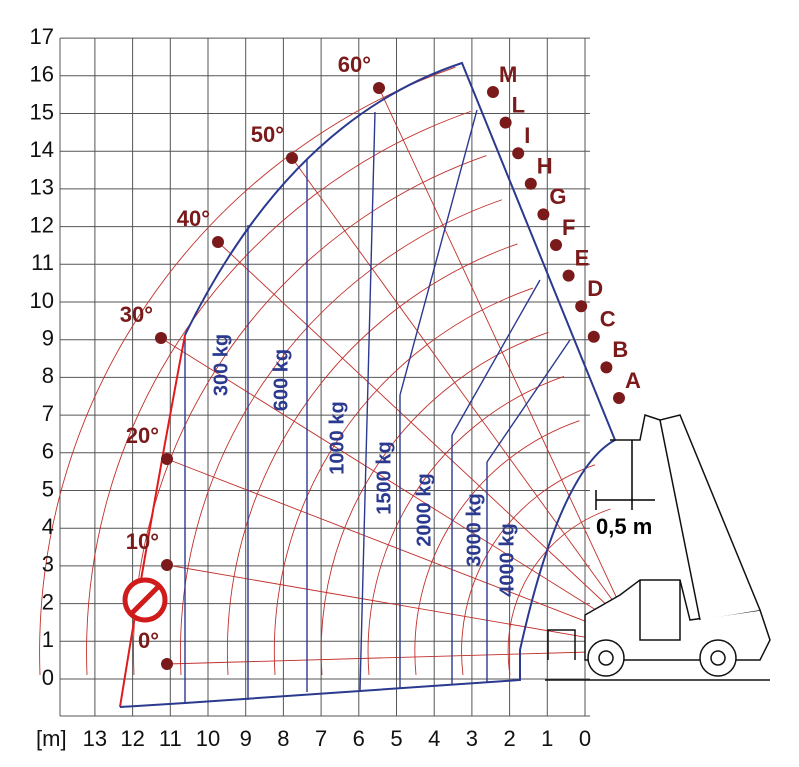 Image resolution: width=799 pixels, height=767 pixels. What do you see at coordinates (608, 319) in the screenshot?
I see `extension-label: C` at bounding box center [608, 319].